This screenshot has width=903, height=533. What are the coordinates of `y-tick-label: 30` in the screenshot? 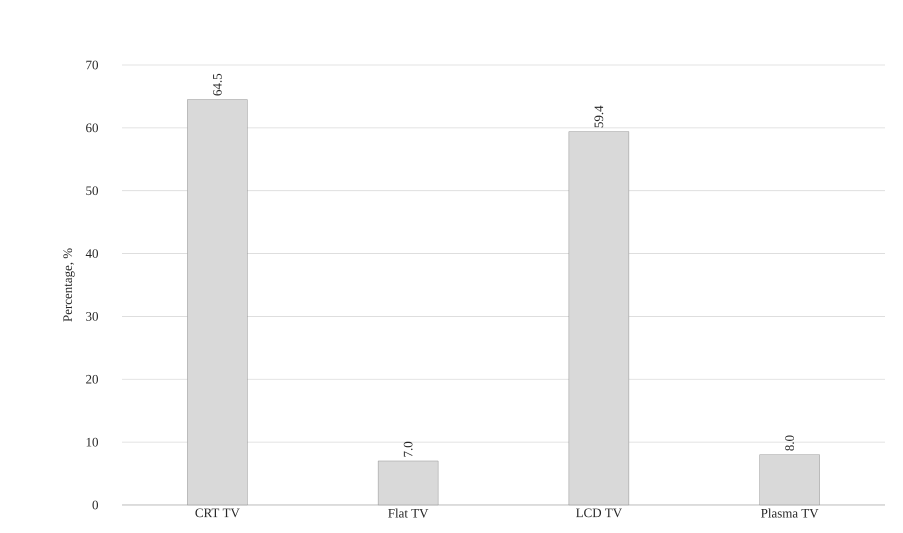 It's located at (92, 316).